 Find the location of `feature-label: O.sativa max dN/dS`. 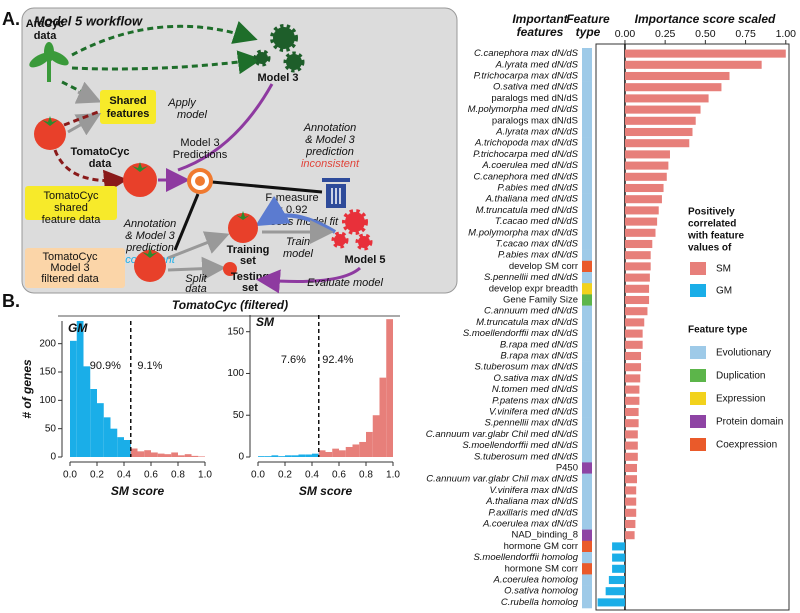

feature-label: O.sativa max dN/dS is located at coordinates (536, 378).